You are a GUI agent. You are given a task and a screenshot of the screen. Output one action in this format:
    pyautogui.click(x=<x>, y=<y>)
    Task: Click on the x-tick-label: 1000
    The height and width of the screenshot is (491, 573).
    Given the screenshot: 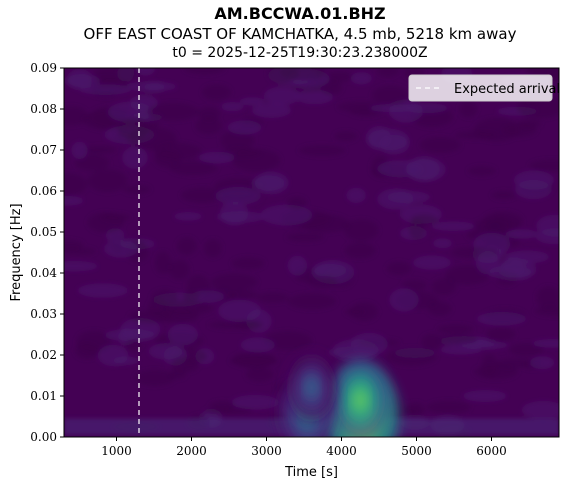 What is the action you would take?
    pyautogui.click(x=116, y=451)
    